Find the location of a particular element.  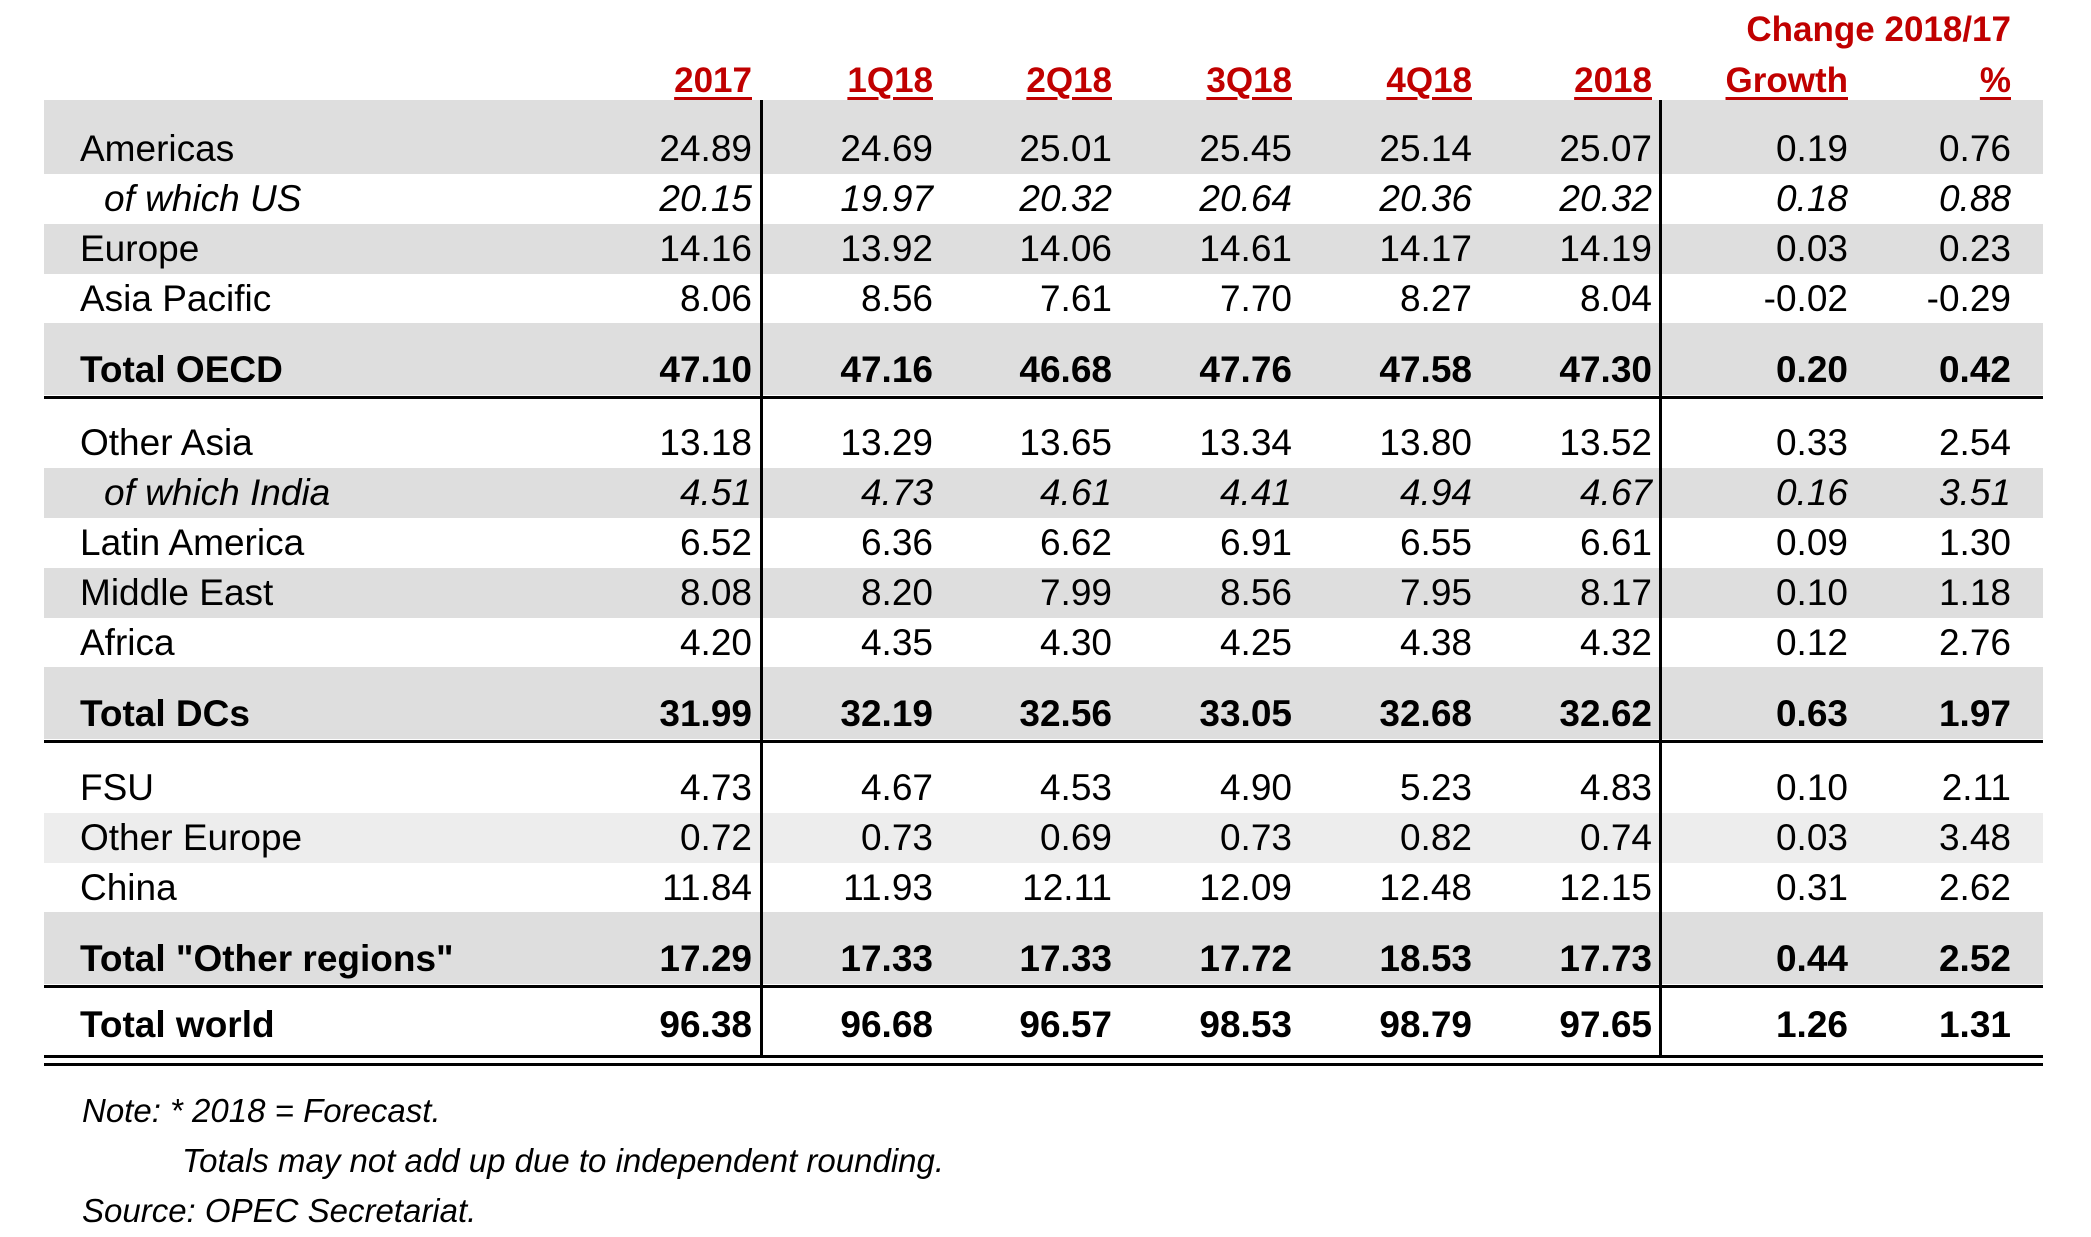

table-cell: 6.61 is located at coordinates (1615, 542).